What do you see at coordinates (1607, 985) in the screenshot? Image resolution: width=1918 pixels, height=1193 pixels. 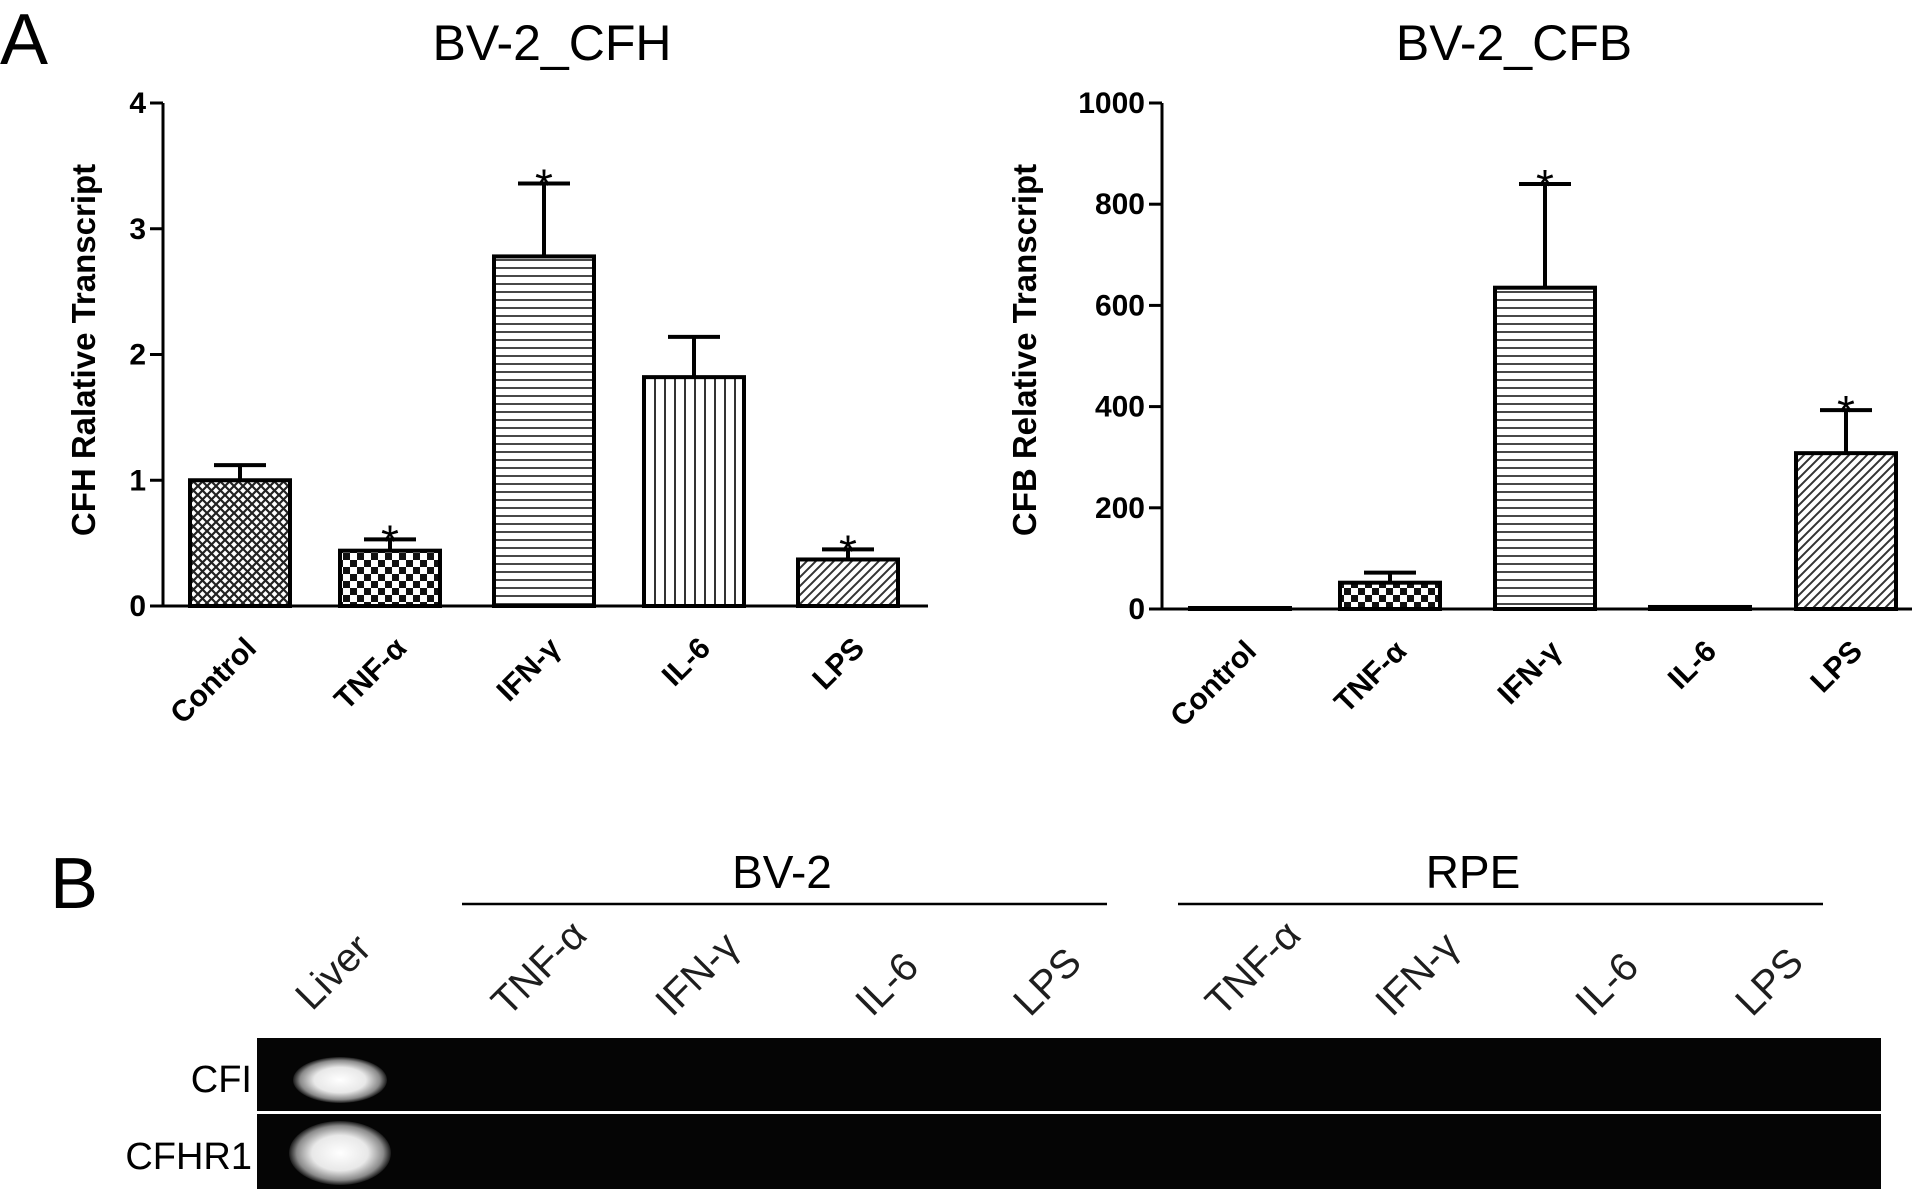 I see `lane-label-rpe-il6: IL-6` at bounding box center [1607, 985].